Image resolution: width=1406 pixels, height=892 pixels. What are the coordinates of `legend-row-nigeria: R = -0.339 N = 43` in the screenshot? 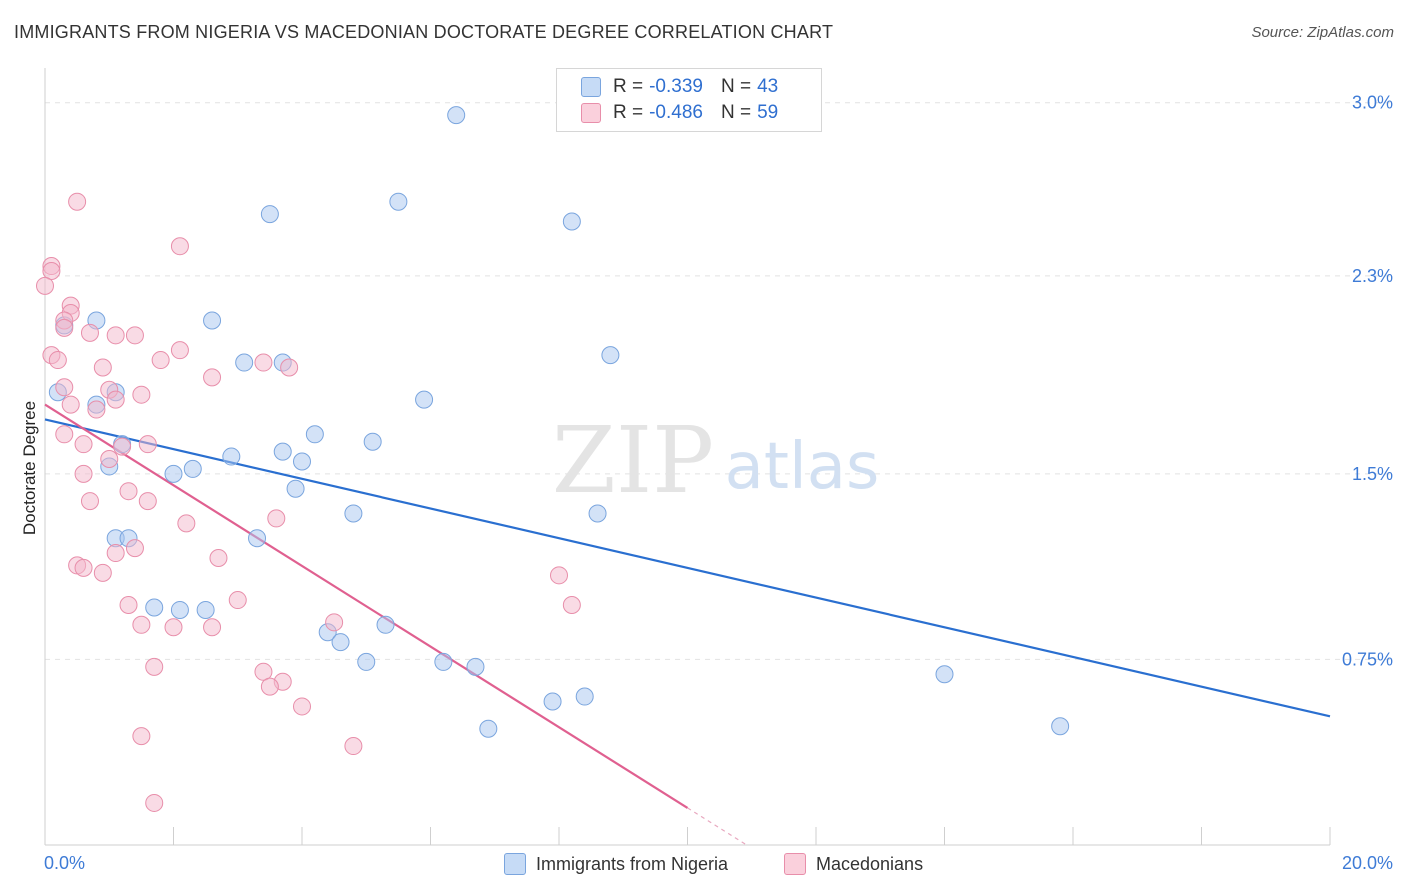 It's located at (679, 87).